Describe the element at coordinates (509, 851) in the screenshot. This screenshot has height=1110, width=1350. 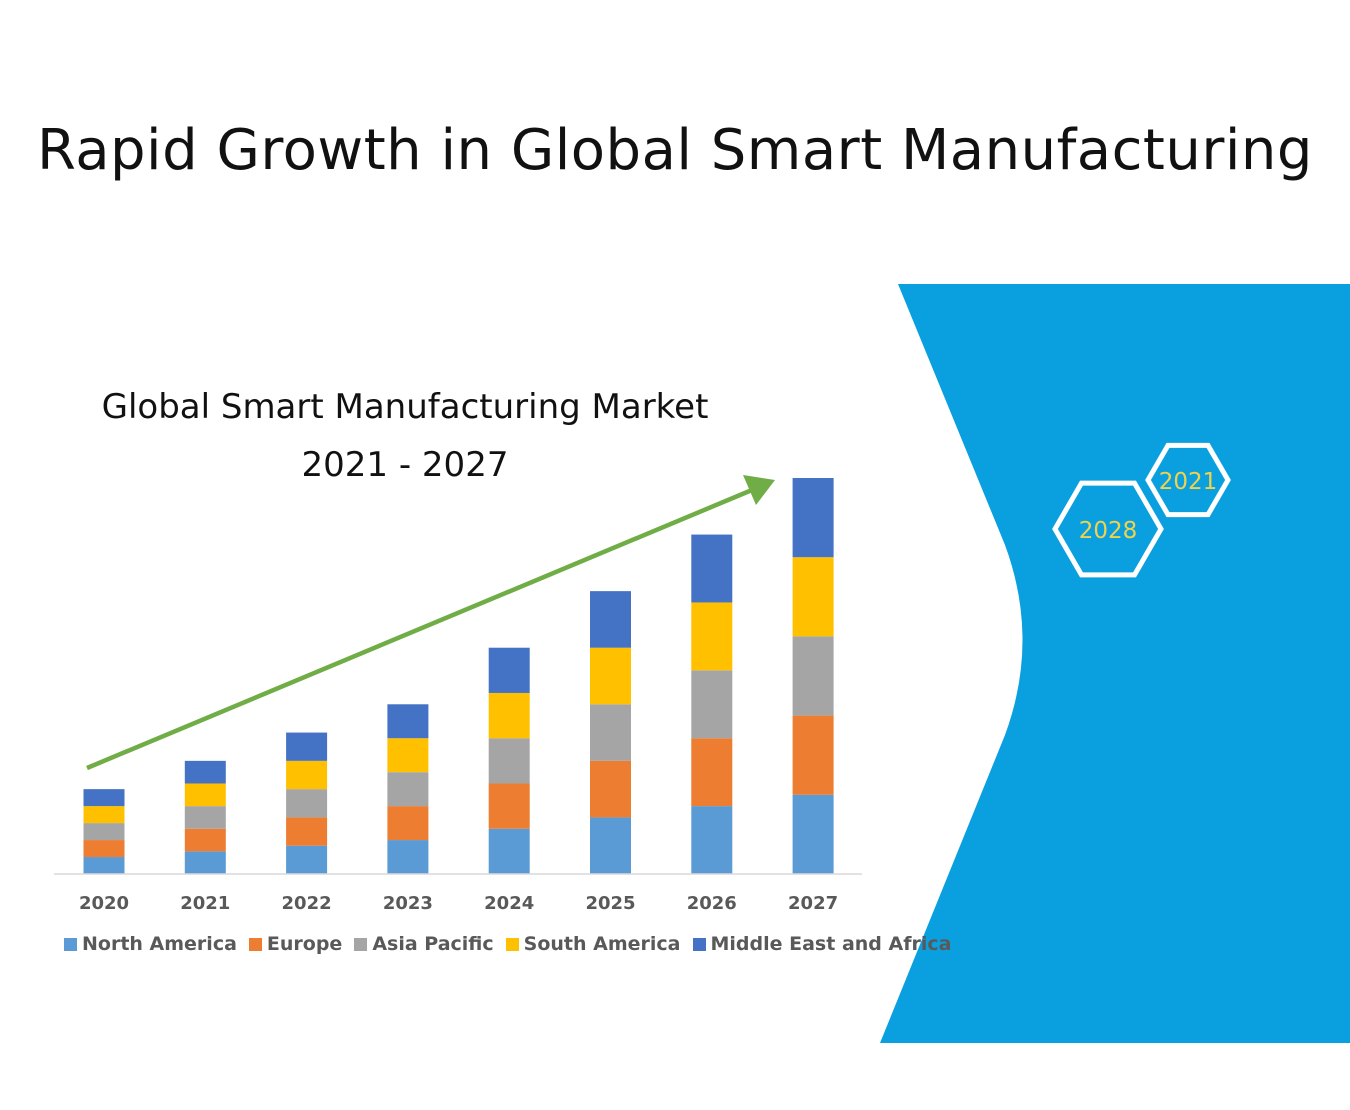
I see `bar-segment-north-america-2024` at that location.